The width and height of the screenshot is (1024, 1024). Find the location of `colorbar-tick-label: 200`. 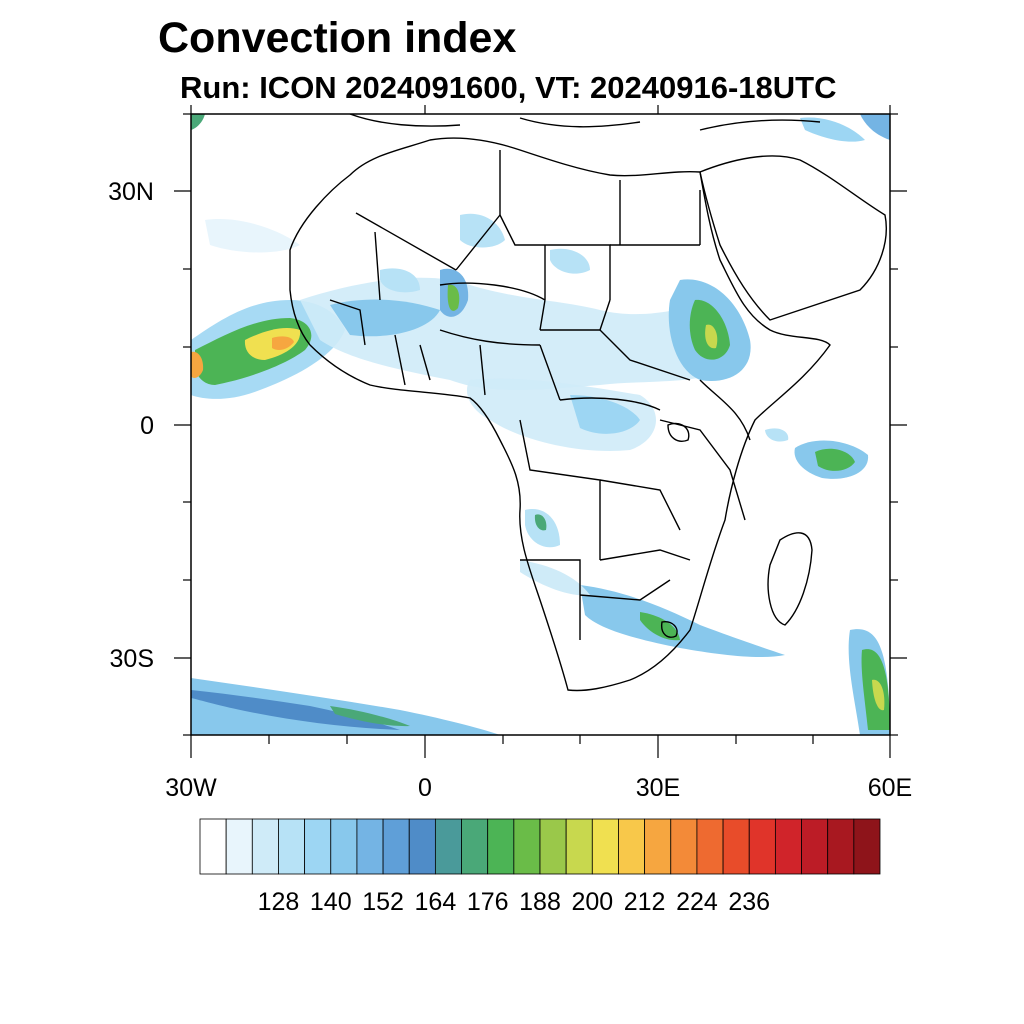

colorbar-tick-label: 200 is located at coordinates (592, 902).